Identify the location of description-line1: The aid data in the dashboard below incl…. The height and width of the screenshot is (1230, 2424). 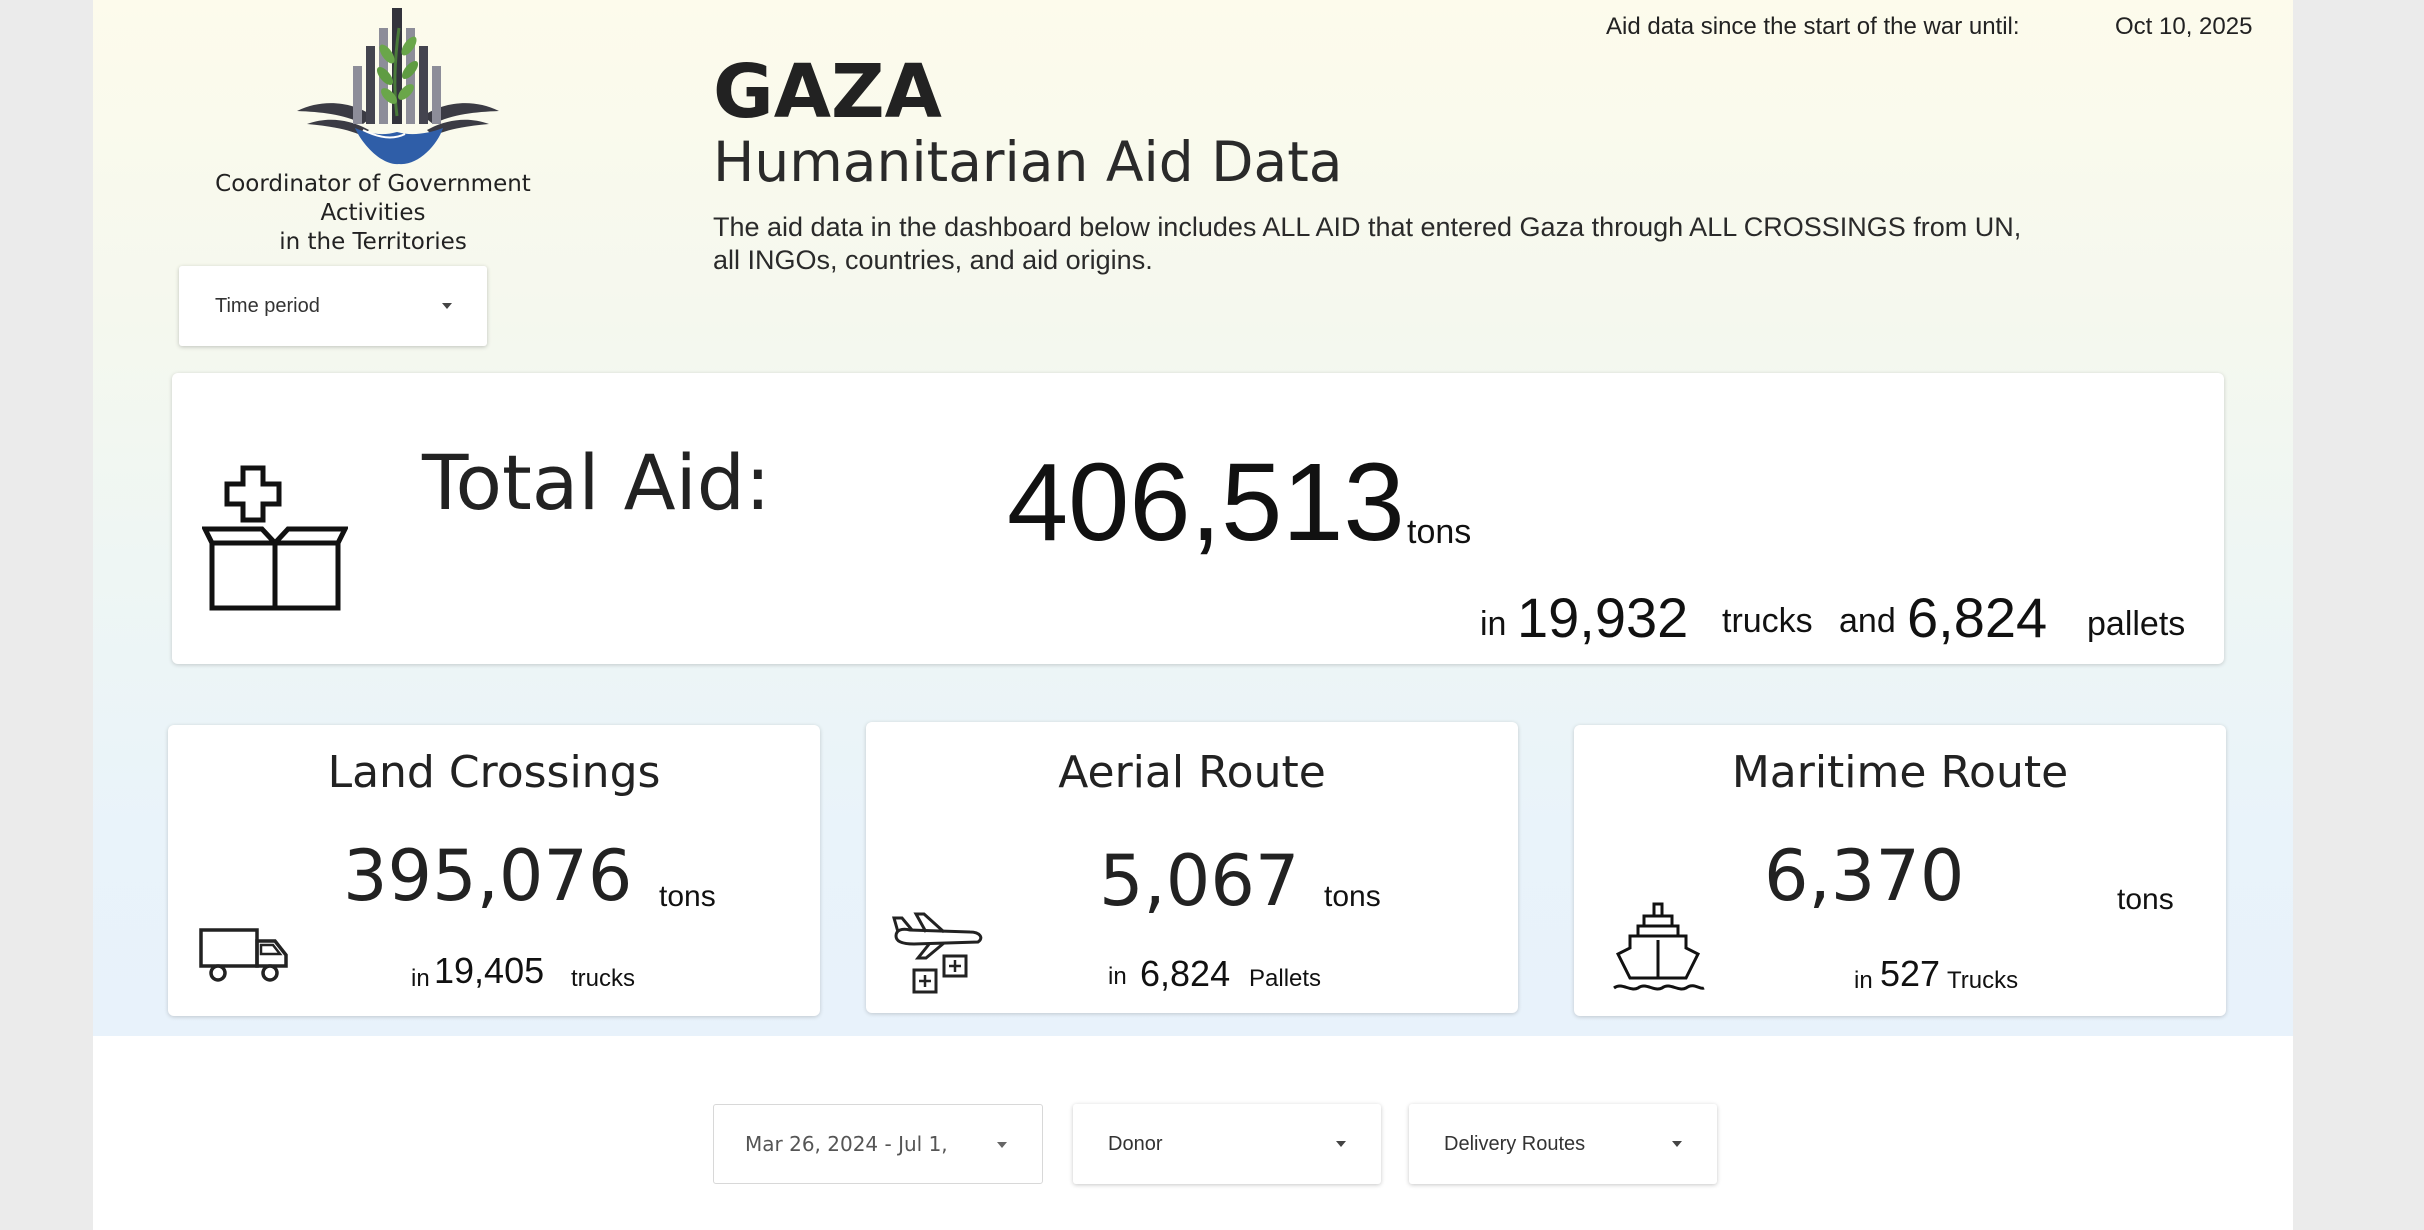
(1367, 227).